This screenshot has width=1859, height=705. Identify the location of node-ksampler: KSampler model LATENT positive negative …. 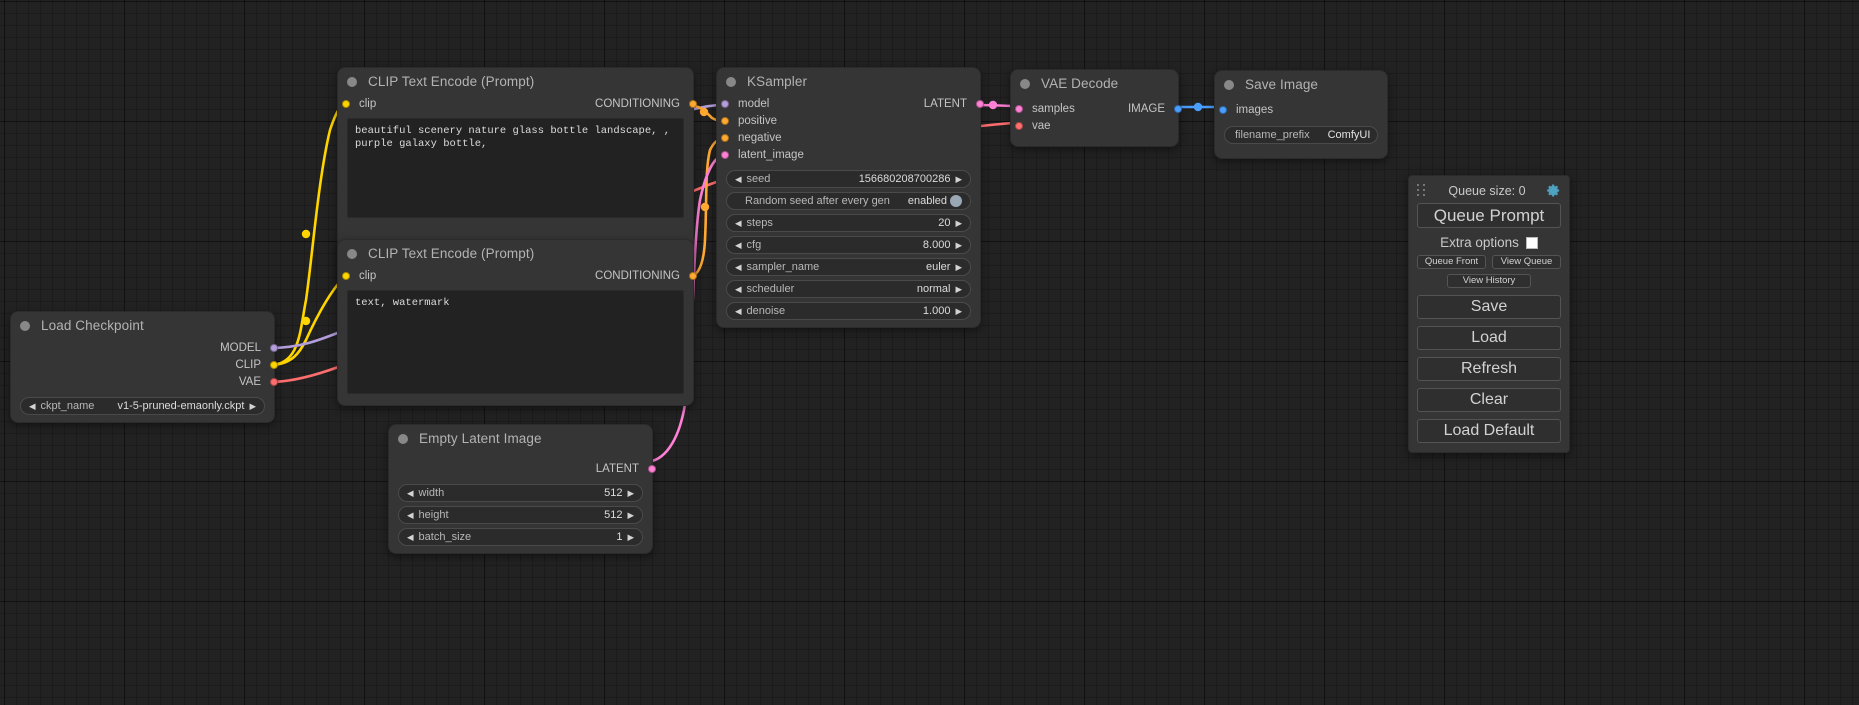
(850, 197).